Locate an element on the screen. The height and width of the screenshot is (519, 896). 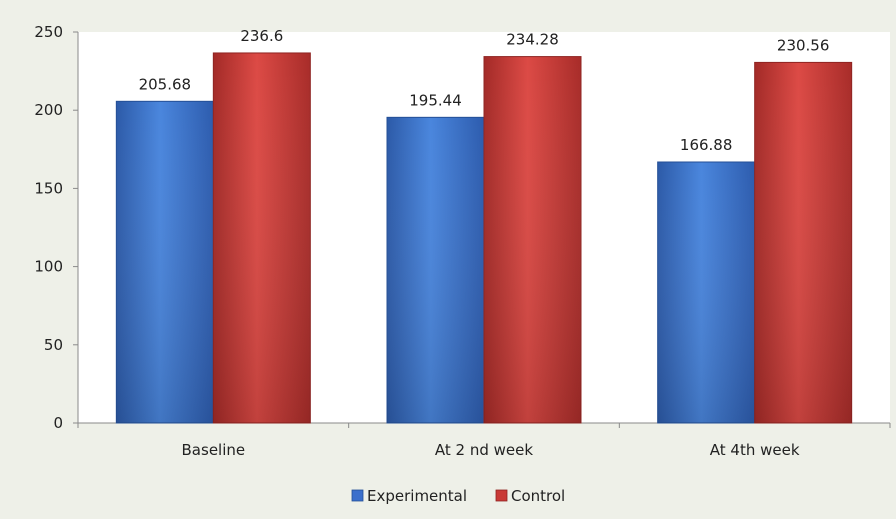
y-tick-label: 150 is located at coordinates (48, 188).